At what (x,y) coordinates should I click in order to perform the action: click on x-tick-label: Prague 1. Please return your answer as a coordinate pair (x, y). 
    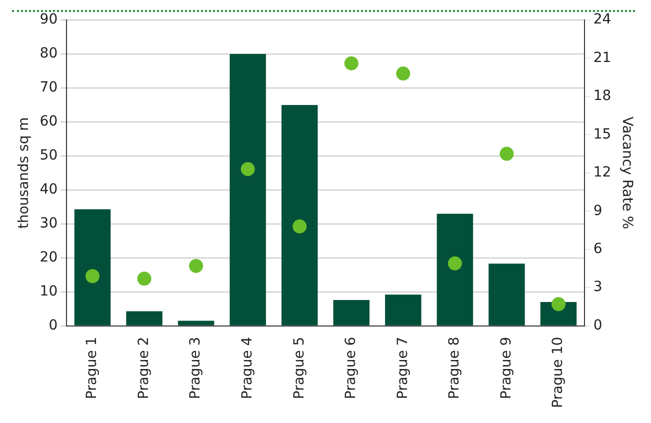
    Looking at the image, I should click on (92, 368).